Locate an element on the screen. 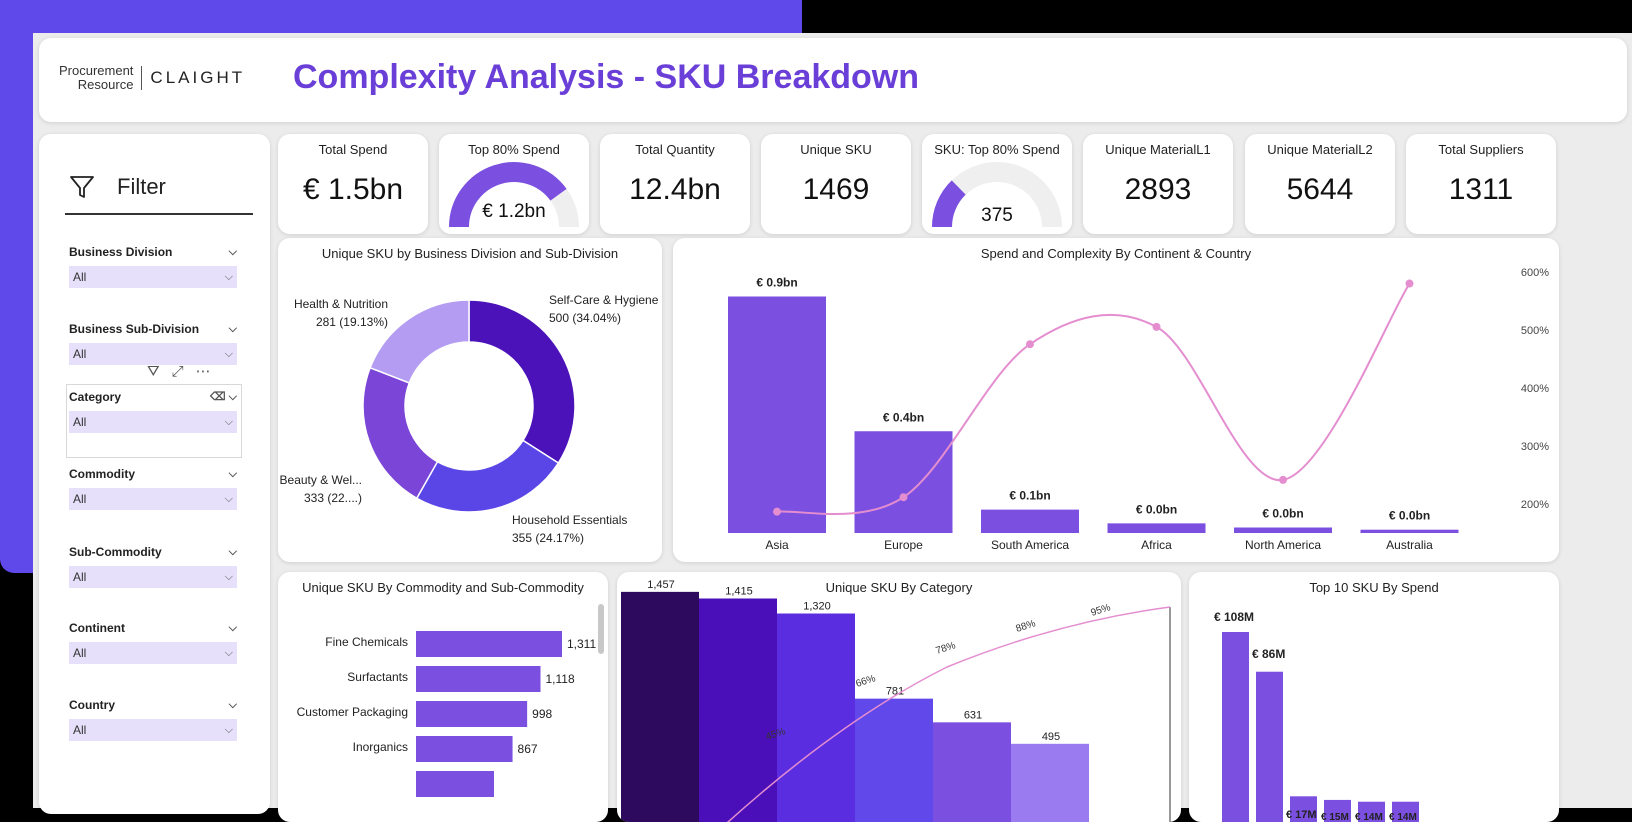 Image resolution: width=1632 pixels, height=822 pixels. kpi-unique-material-l2: Unique MaterialL2 5644 is located at coordinates (1320, 184).